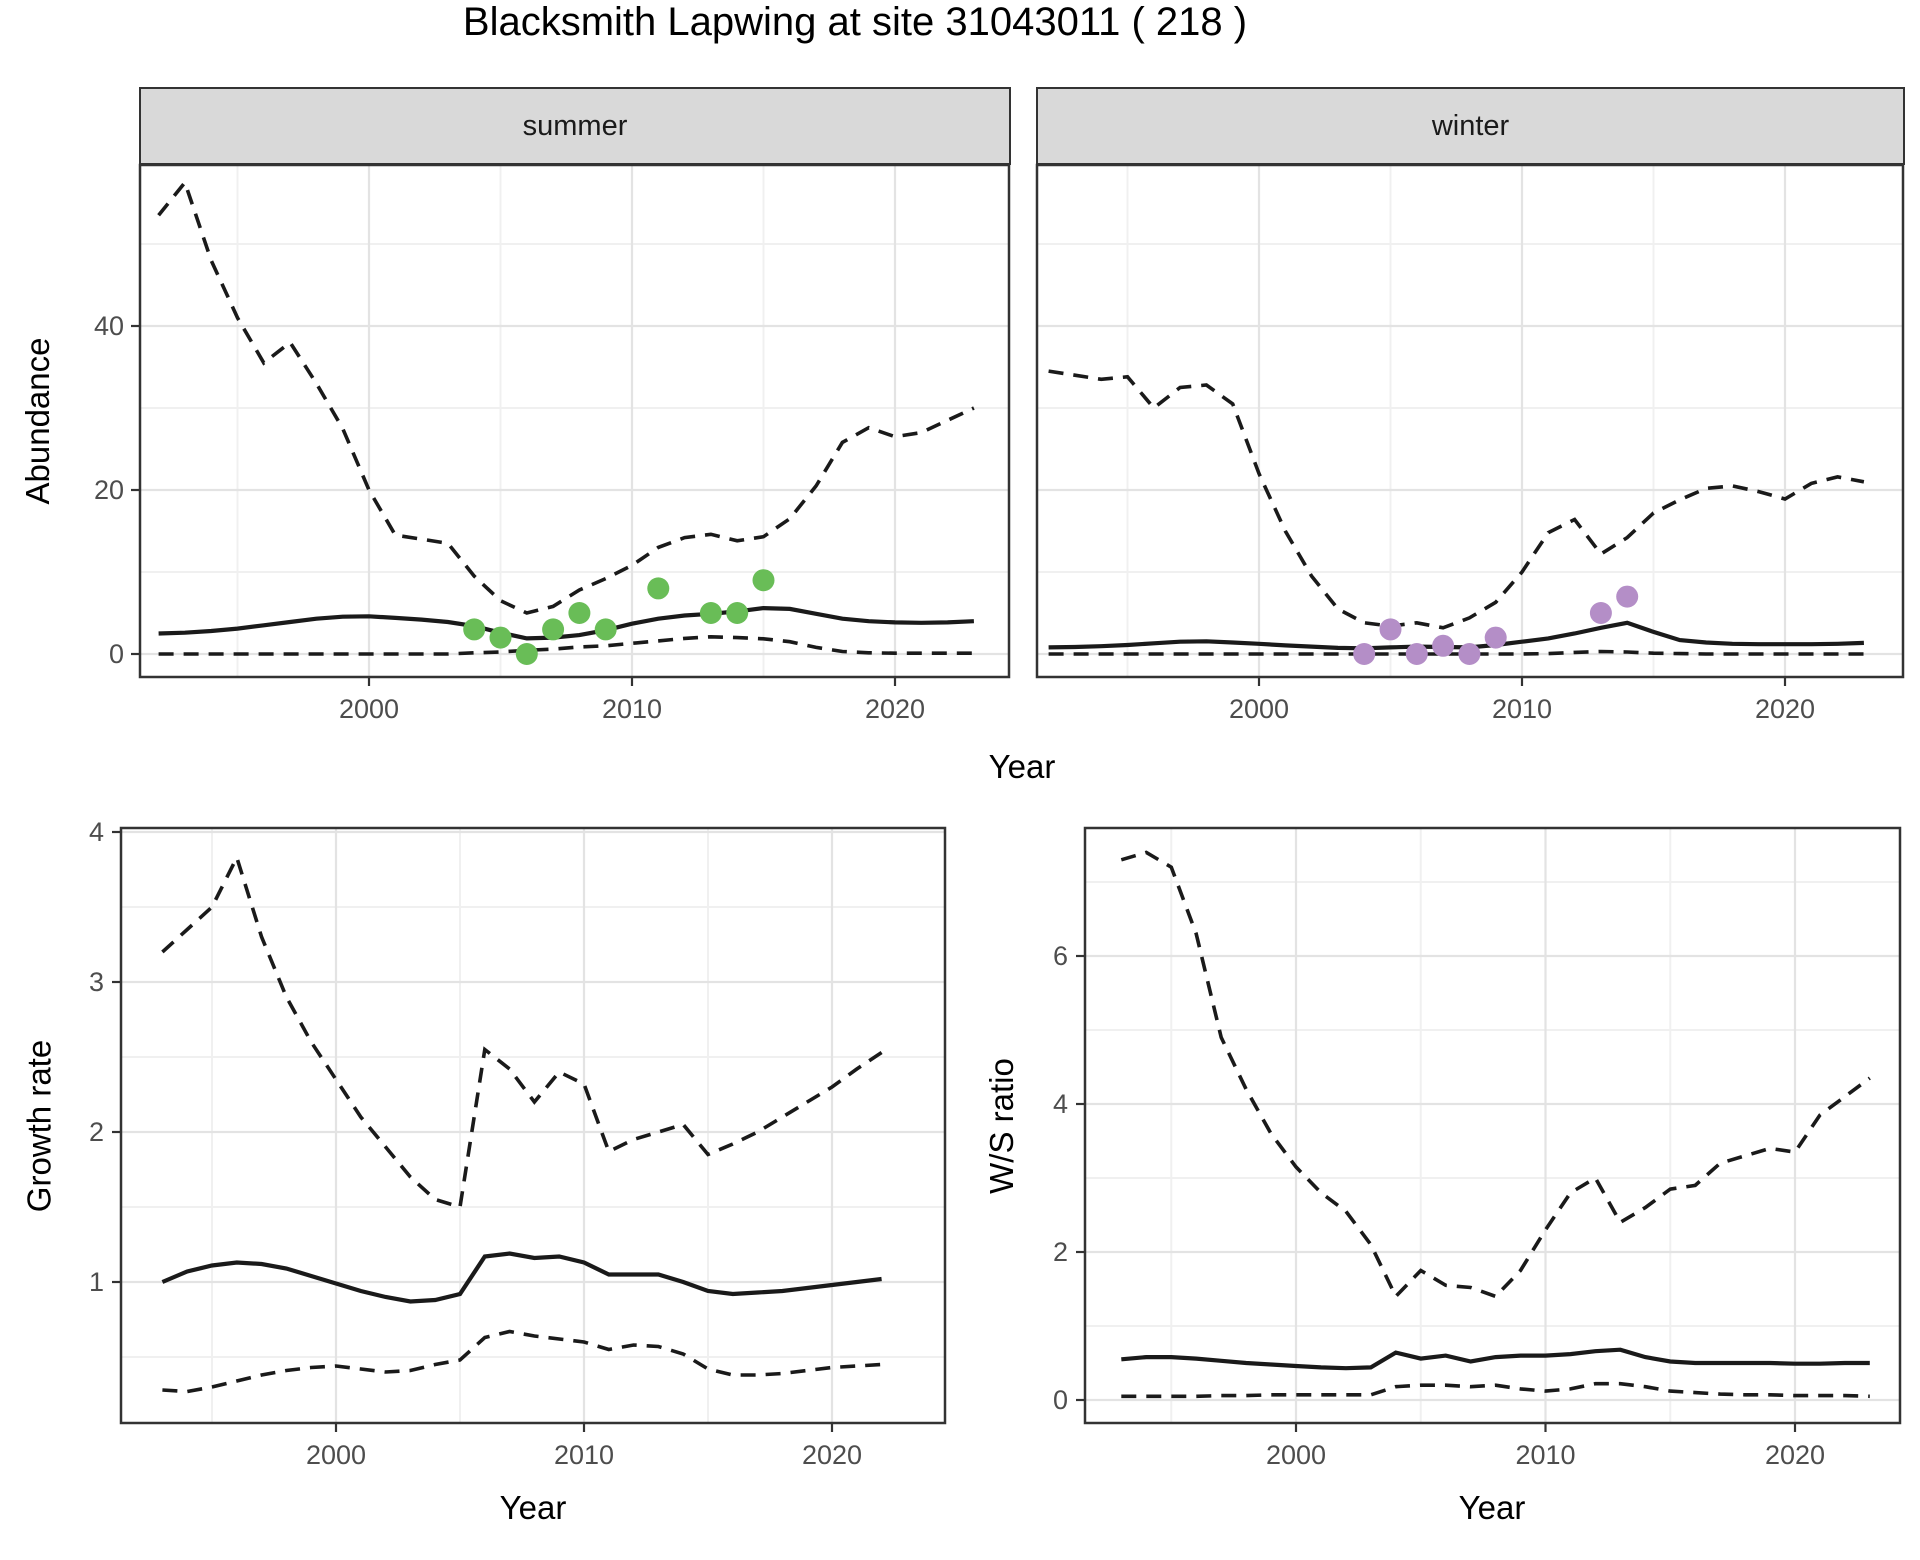  I want to click on panel-border, so click(1470, 421).